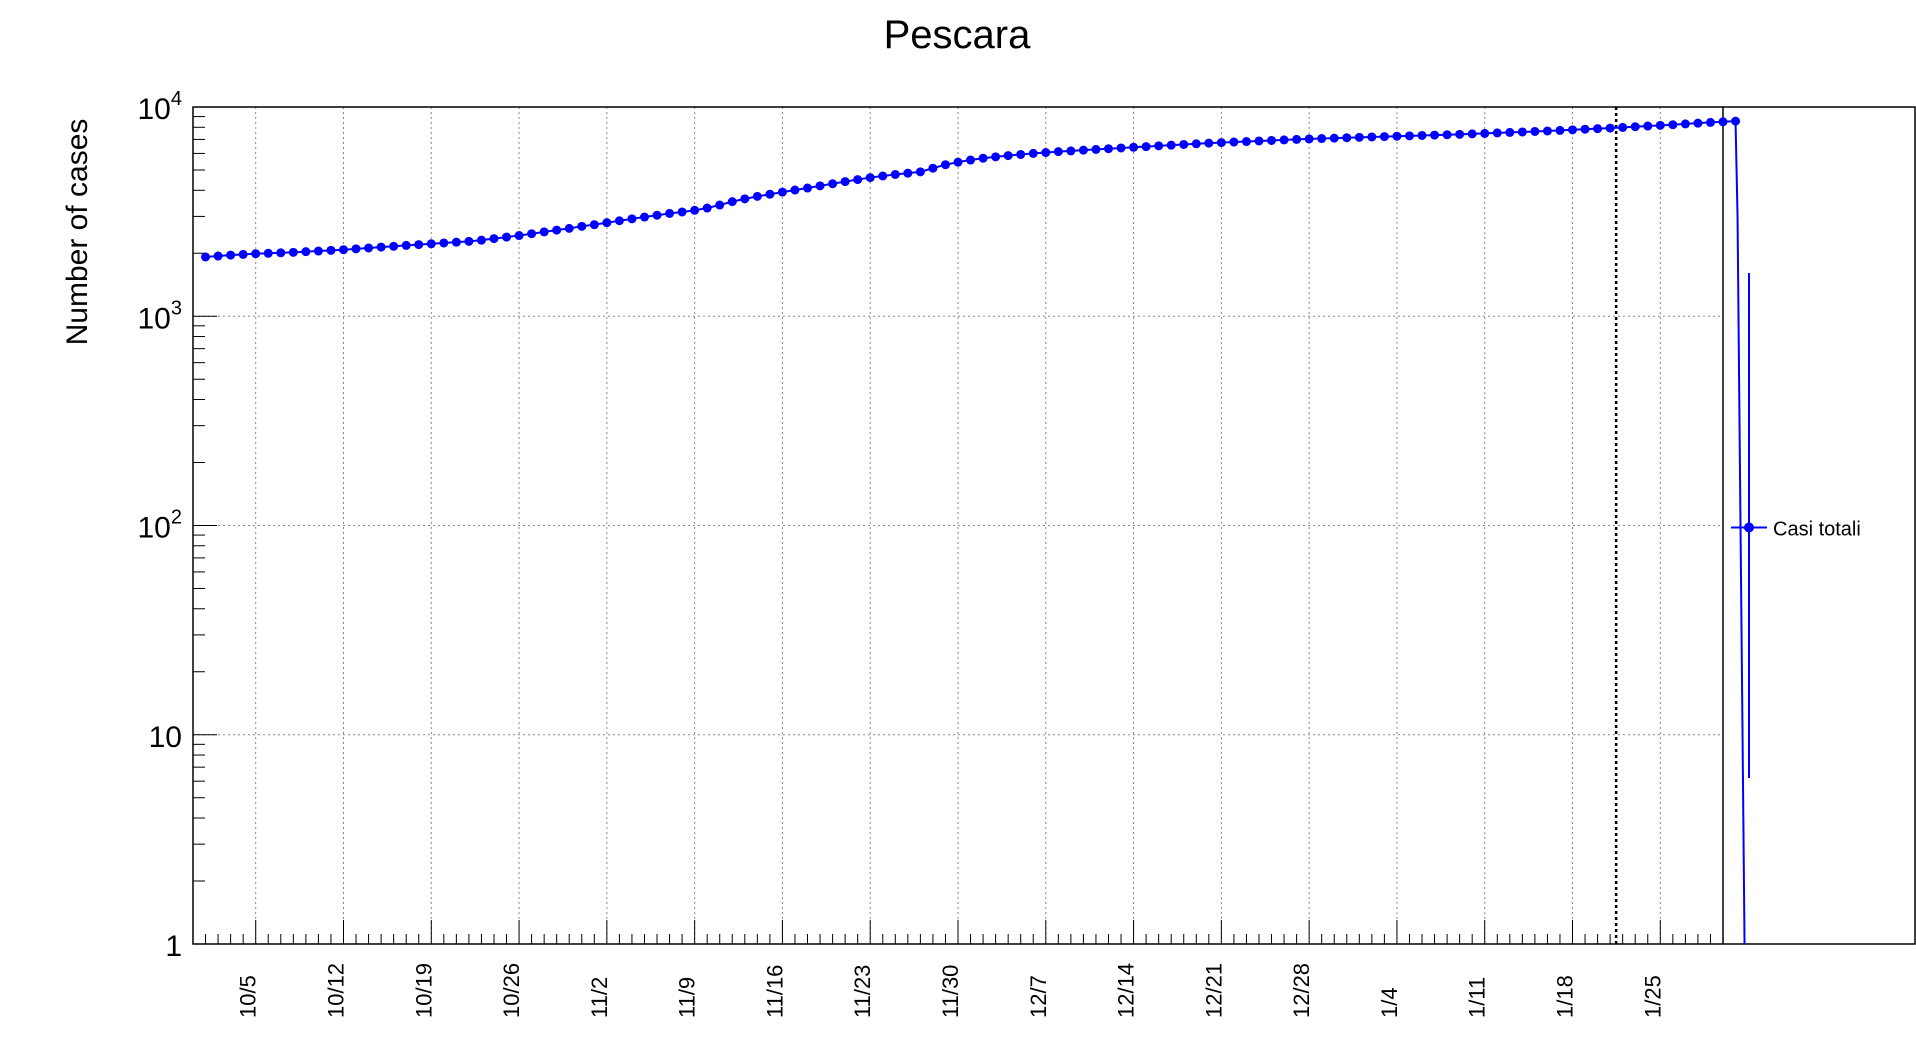  What do you see at coordinates (599, 997) in the screenshot?
I see `x-tick-label: 11/2` at bounding box center [599, 997].